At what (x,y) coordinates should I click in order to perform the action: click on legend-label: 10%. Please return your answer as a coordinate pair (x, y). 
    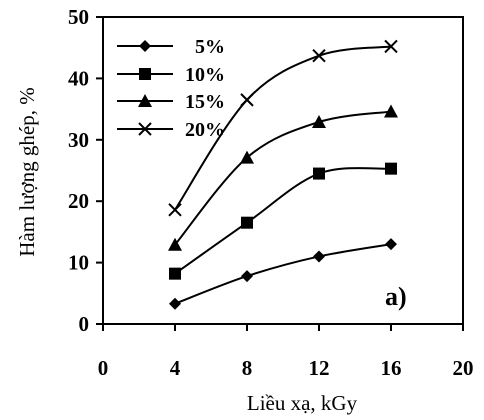
    Looking at the image, I should click on (205, 75).